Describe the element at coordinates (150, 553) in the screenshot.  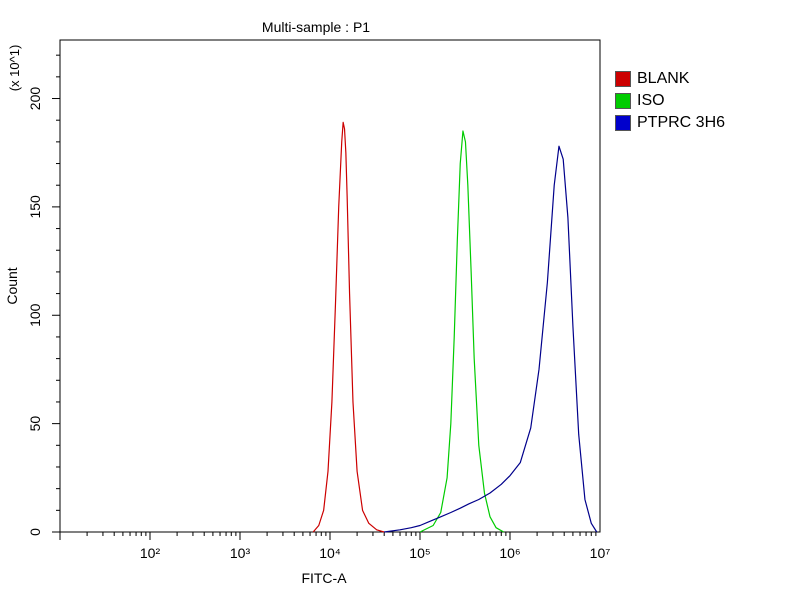
I see `x-tick-label: 10²` at that location.